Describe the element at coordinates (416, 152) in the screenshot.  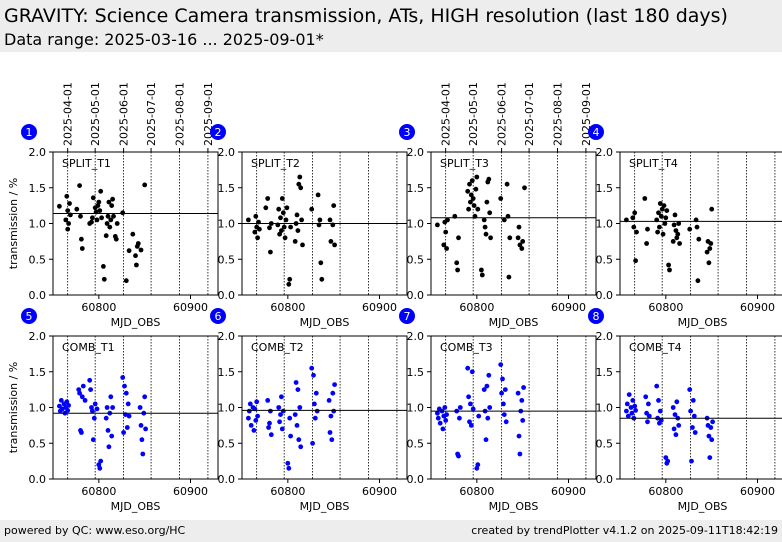
I see `y-tick-label: 2.0` at that location.